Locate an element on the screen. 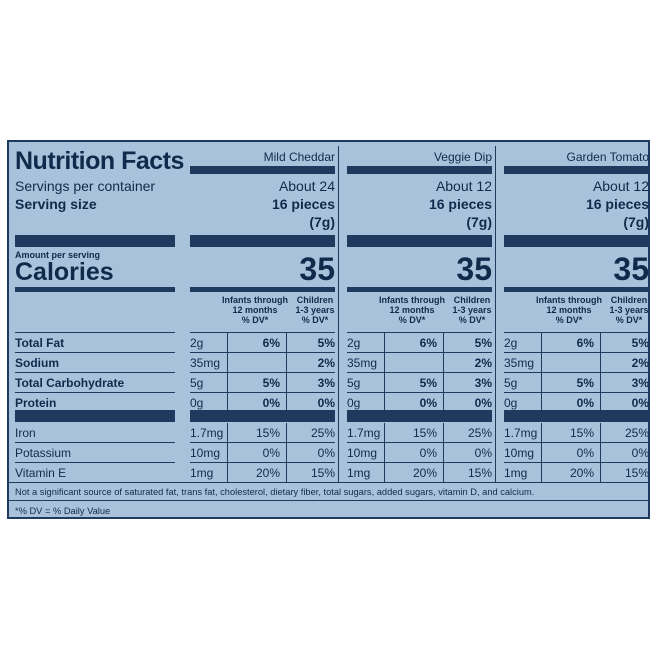 This screenshot has height=660, width=660. amount-per-serving-label: Amount per serving is located at coordinates (58, 255).